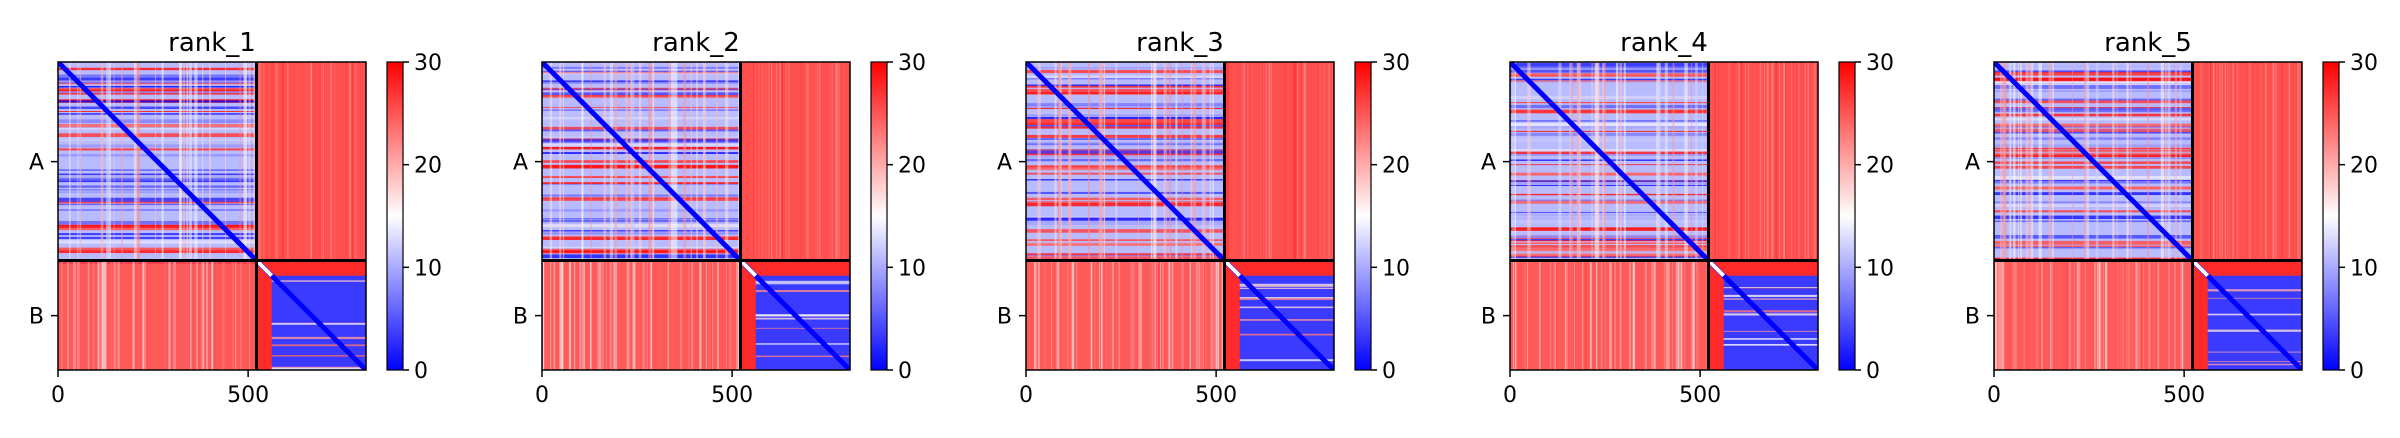 The width and height of the screenshot is (2400, 438). I want to click on panel-4: rank_4 0 500 A B 0 10 20 30, so click(1687, 218).